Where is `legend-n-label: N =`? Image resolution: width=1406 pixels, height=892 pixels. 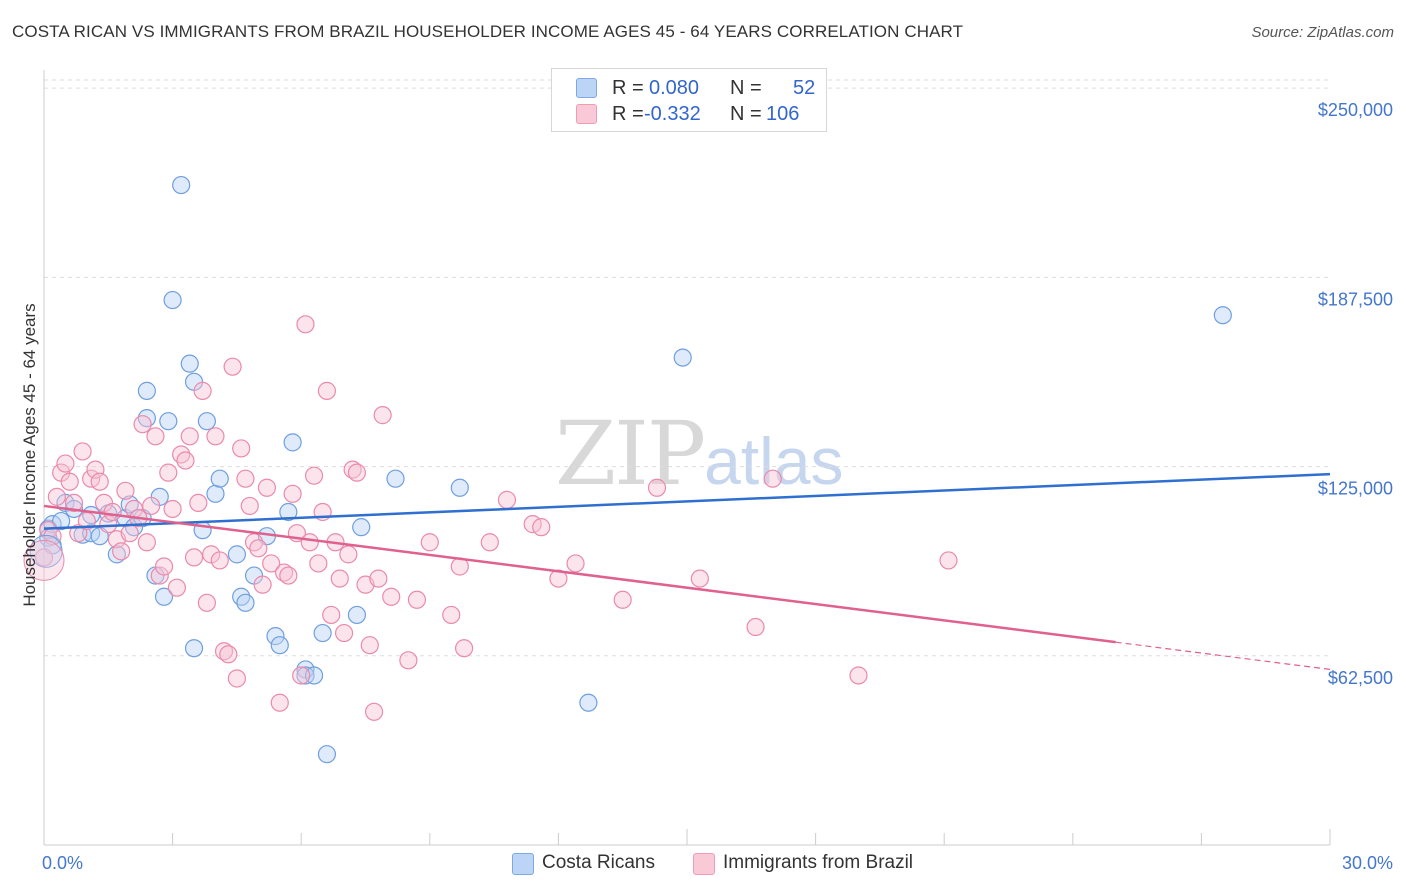 legend-n-label: N = is located at coordinates (749, 88).